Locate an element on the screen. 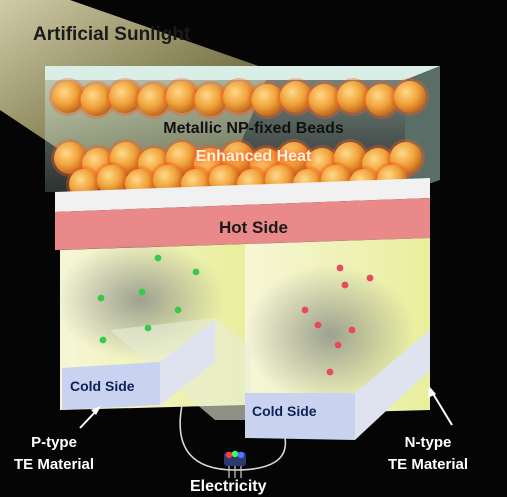 The width and height of the screenshot is (507, 497). n-type-carriers is located at coordinates (337, 320).